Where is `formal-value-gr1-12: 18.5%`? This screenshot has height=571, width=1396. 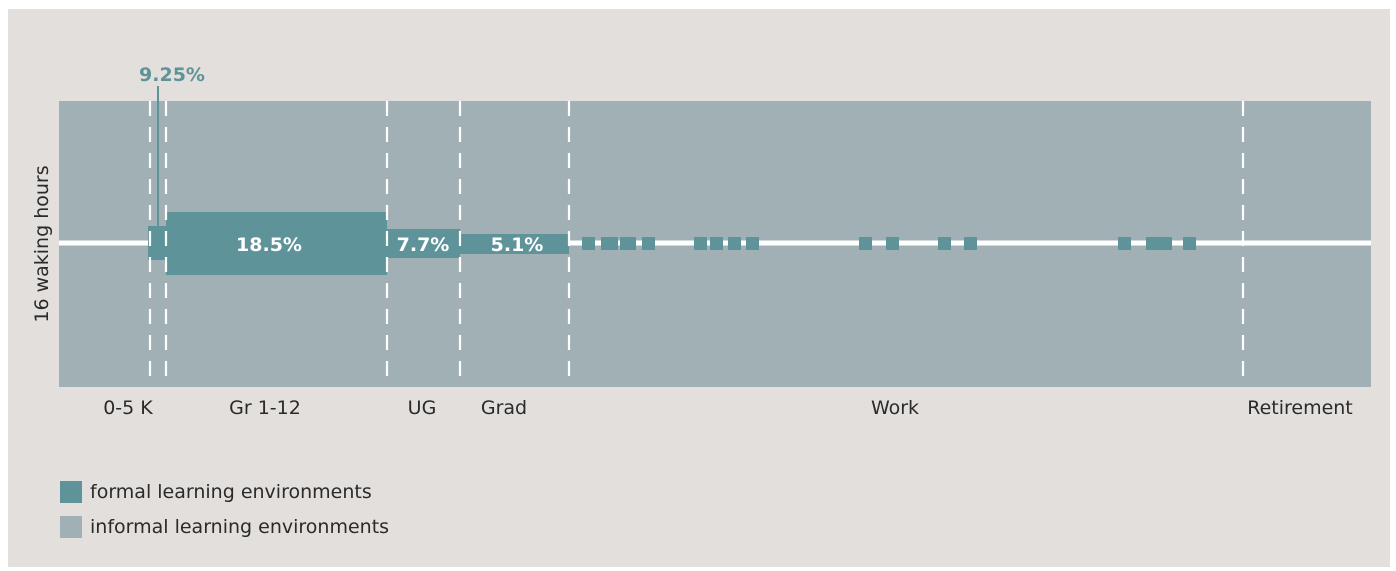
formal-value-gr1-12: 18.5% is located at coordinates (269, 245).